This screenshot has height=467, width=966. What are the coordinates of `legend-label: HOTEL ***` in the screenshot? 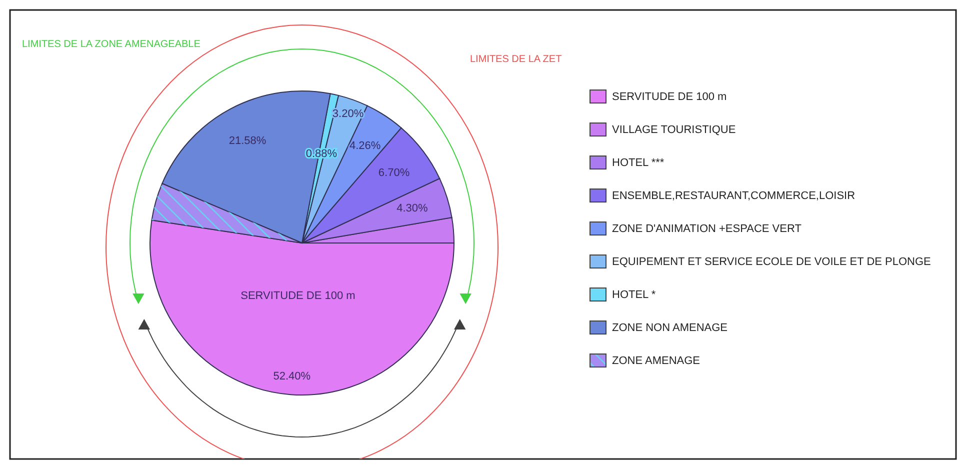 It's located at (638, 162).